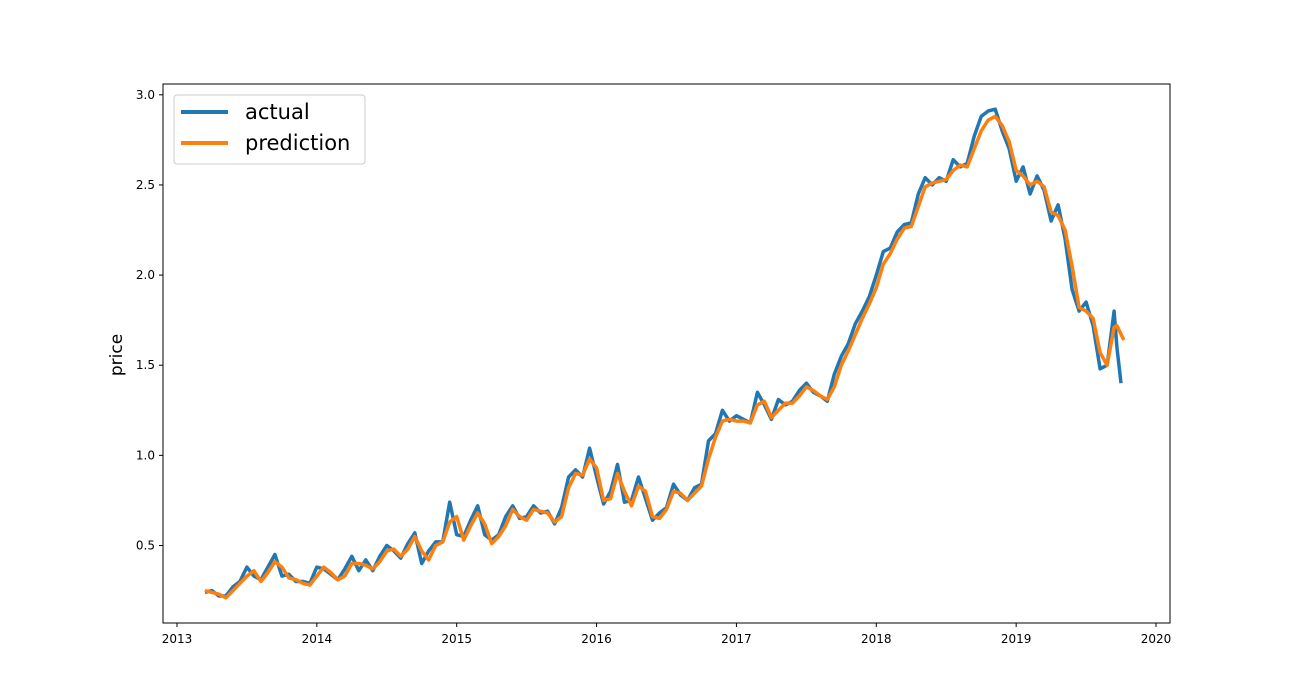 The image size is (1300, 700). Describe the element at coordinates (876, 639) in the screenshot. I see `x-tick-label-2018: 2018` at that location.